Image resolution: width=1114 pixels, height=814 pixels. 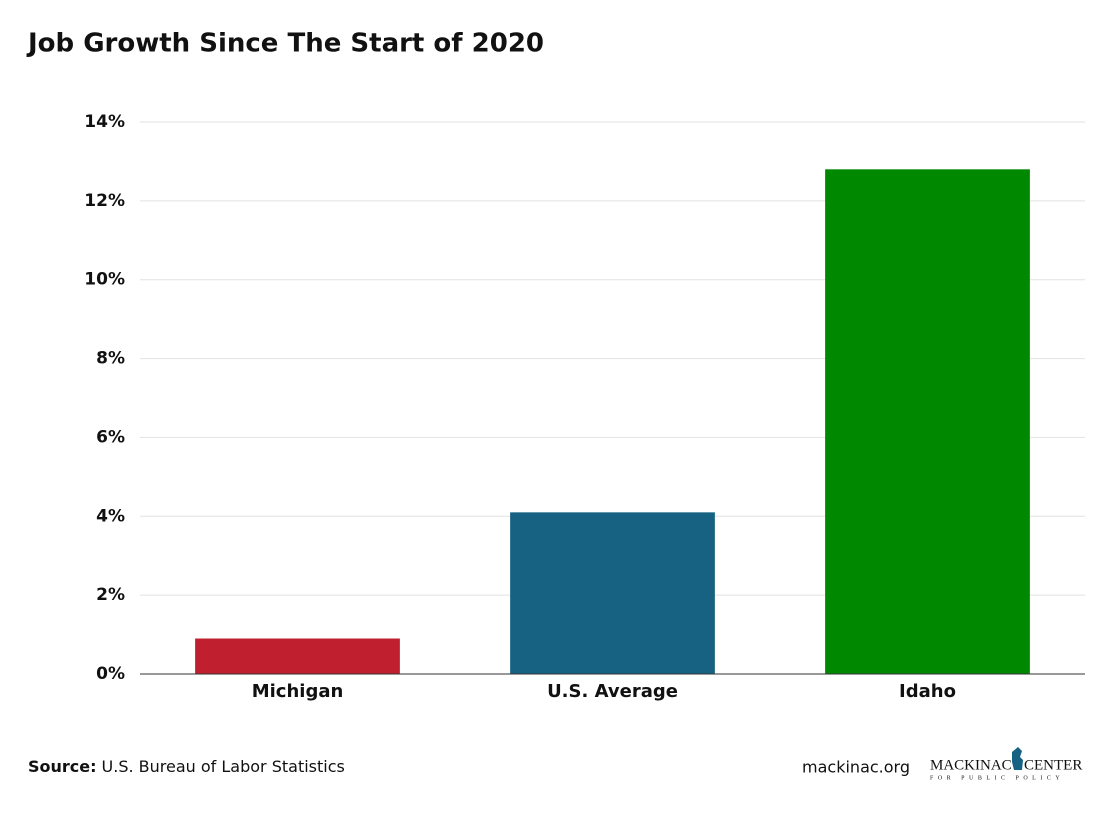 What do you see at coordinates (223, 766) in the screenshot?
I see `source-text: U.S. Bureau of Labor Statistics` at bounding box center [223, 766].